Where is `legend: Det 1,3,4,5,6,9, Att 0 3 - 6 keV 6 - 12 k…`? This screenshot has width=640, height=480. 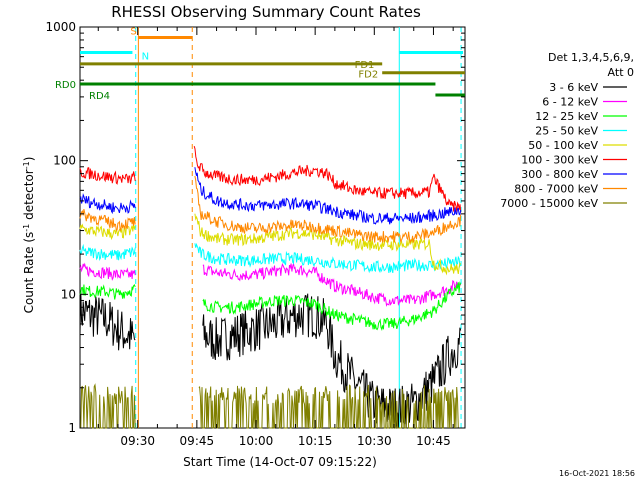 legend: Det 1,3,4,5,6,9, Att 0 3 - 6 keV 6 - 12 k… is located at coordinates (567, 130).